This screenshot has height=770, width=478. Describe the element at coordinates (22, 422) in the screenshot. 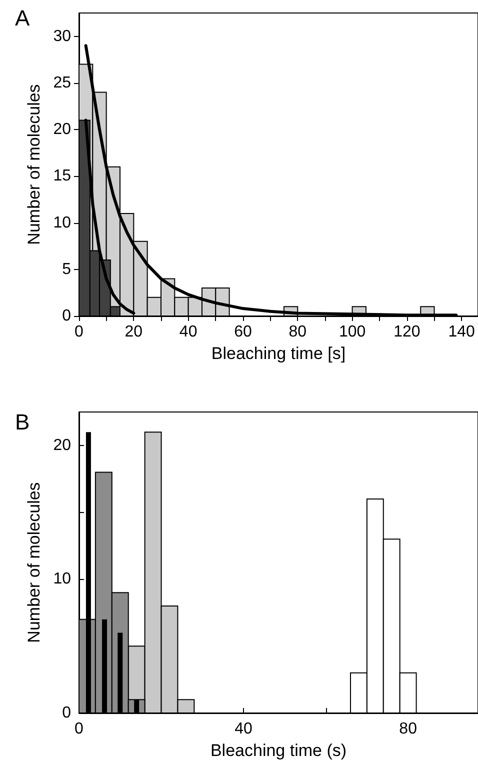

I see `chart-title: B` at that location.